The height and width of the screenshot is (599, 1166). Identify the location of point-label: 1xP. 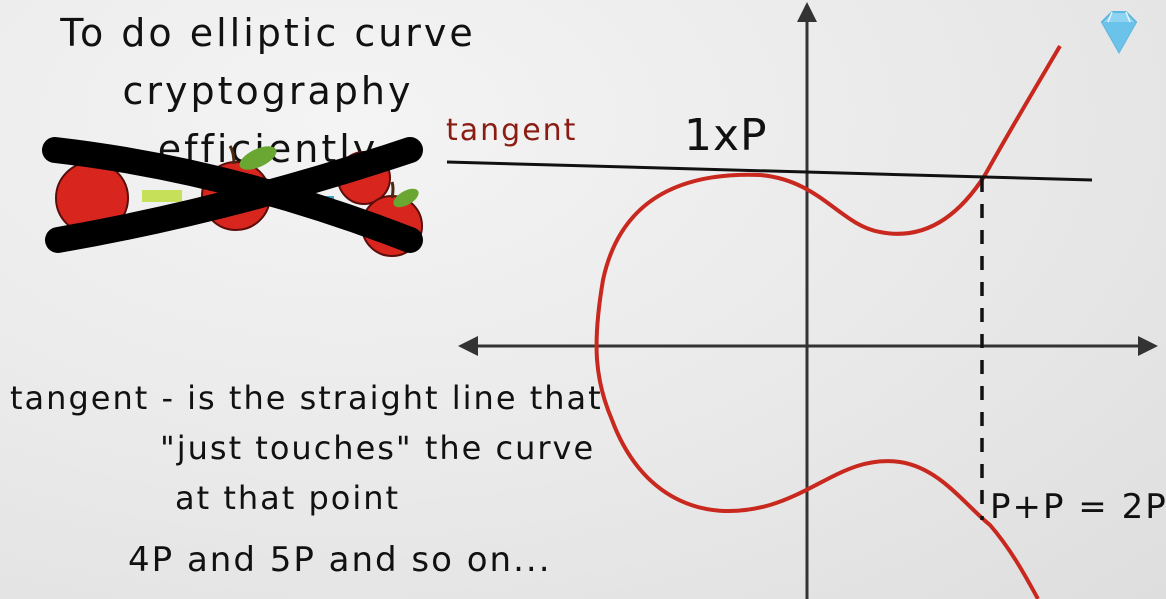
(726, 135).